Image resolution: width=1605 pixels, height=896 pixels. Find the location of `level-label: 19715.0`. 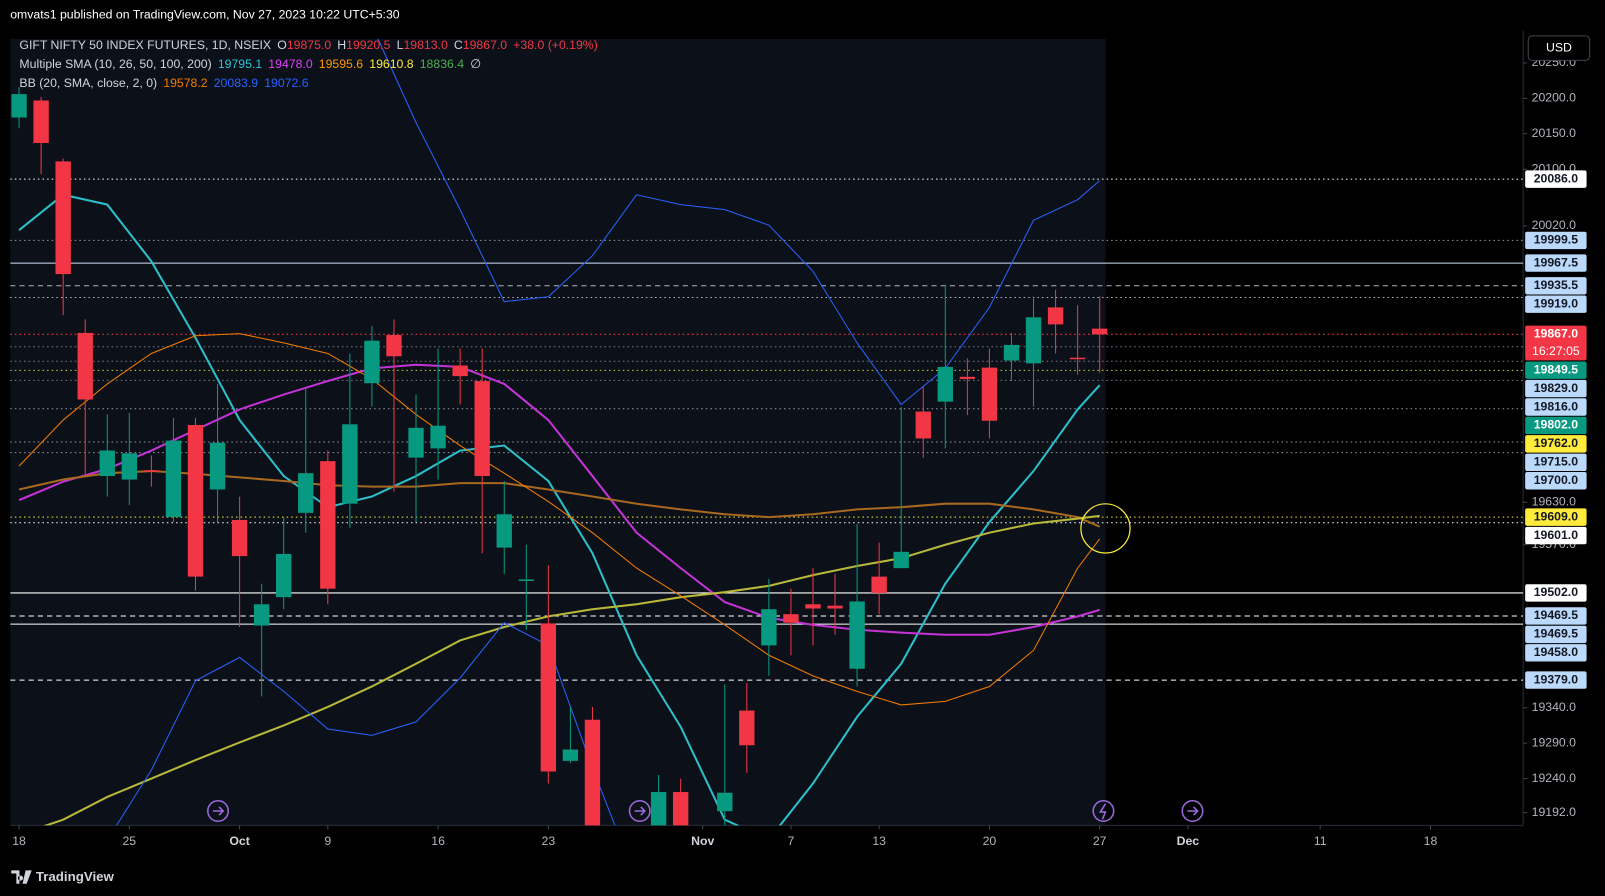

level-label: 19715.0 is located at coordinates (1556, 462).